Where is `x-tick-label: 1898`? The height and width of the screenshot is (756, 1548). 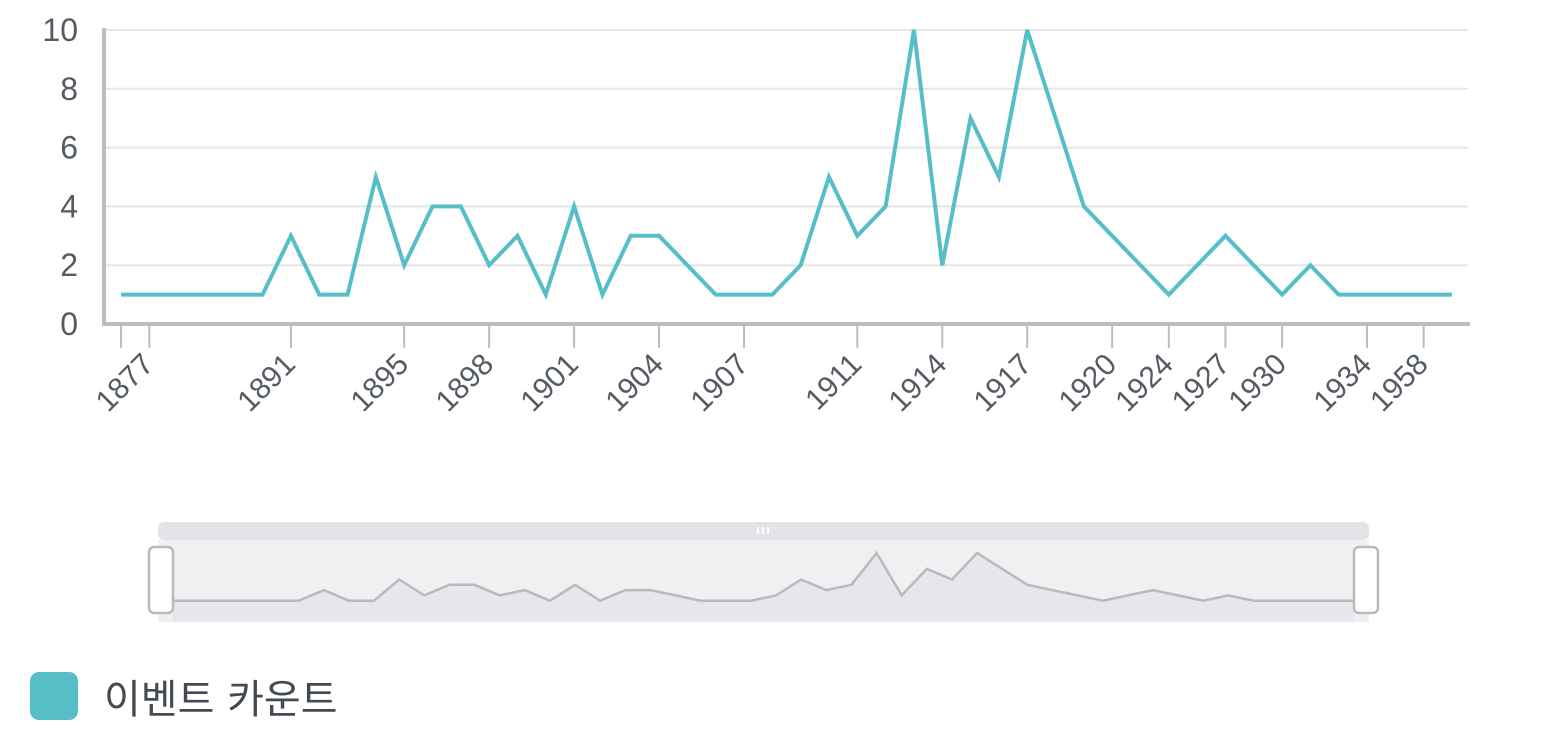
x-tick-label: 1898 is located at coordinates (465, 383).